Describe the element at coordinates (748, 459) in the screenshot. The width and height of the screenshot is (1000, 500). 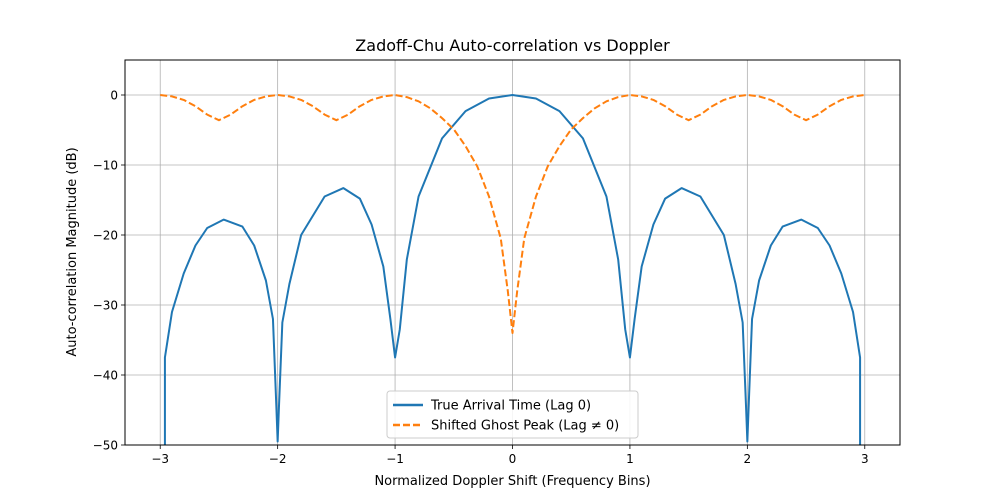
I see `x-tick-label: 2` at that location.